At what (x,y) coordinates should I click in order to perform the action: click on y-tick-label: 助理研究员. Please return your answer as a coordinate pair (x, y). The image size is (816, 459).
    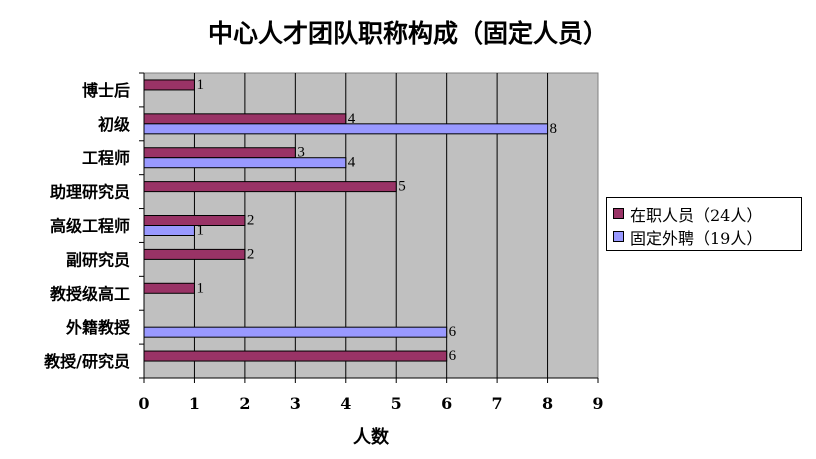
    Looking at the image, I should click on (90, 192).